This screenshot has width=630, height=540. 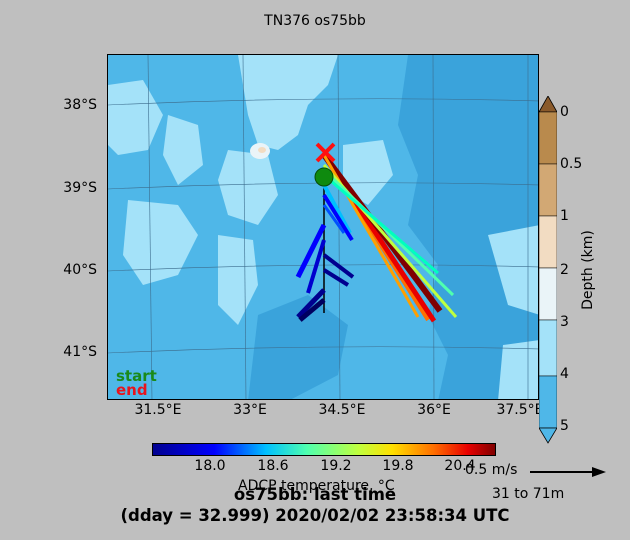 What do you see at coordinates (564, 112) in the screenshot?
I see `depth-tick-label: 0` at bounding box center [564, 112].